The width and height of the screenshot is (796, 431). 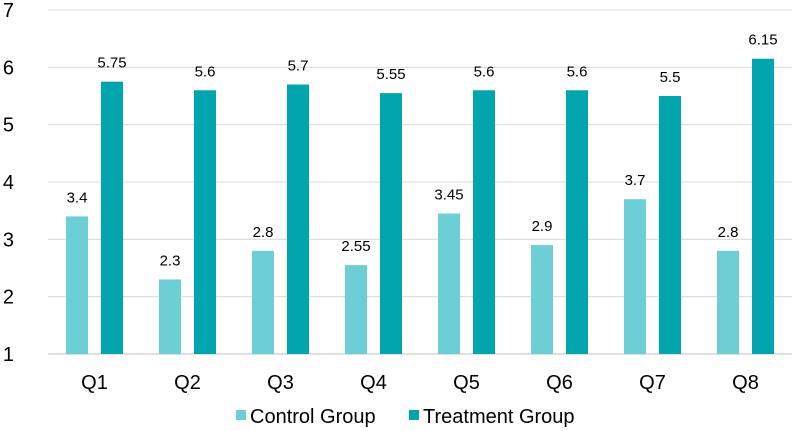 What do you see at coordinates (484, 222) in the screenshot?
I see `bar-treatment-q5` at bounding box center [484, 222].